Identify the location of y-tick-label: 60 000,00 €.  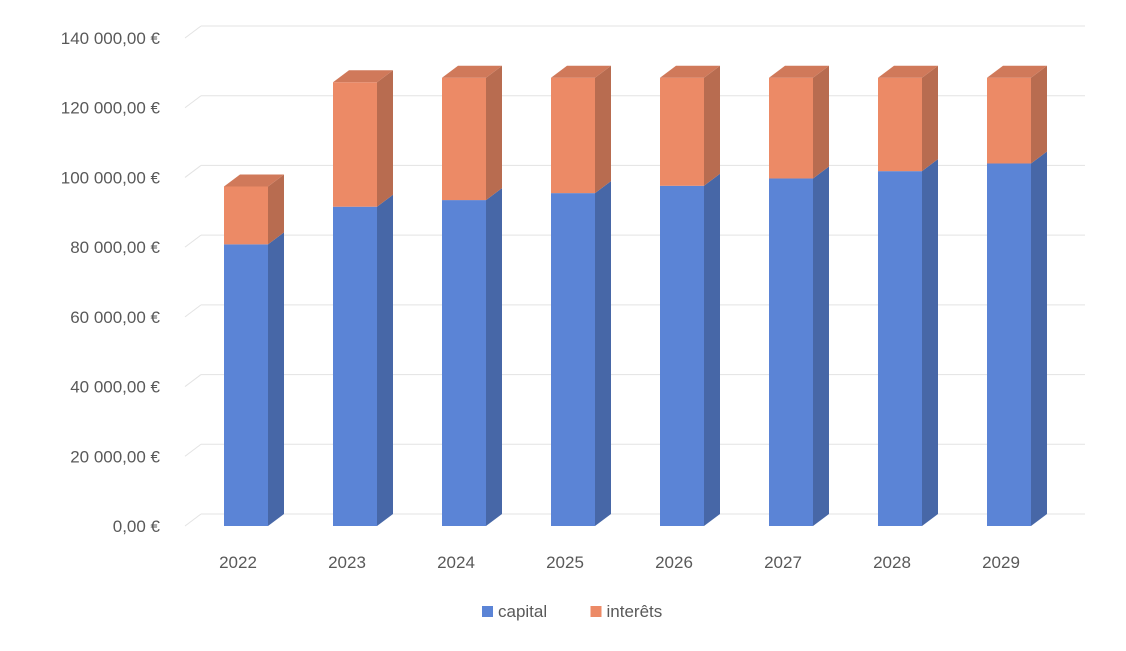
(115, 317).